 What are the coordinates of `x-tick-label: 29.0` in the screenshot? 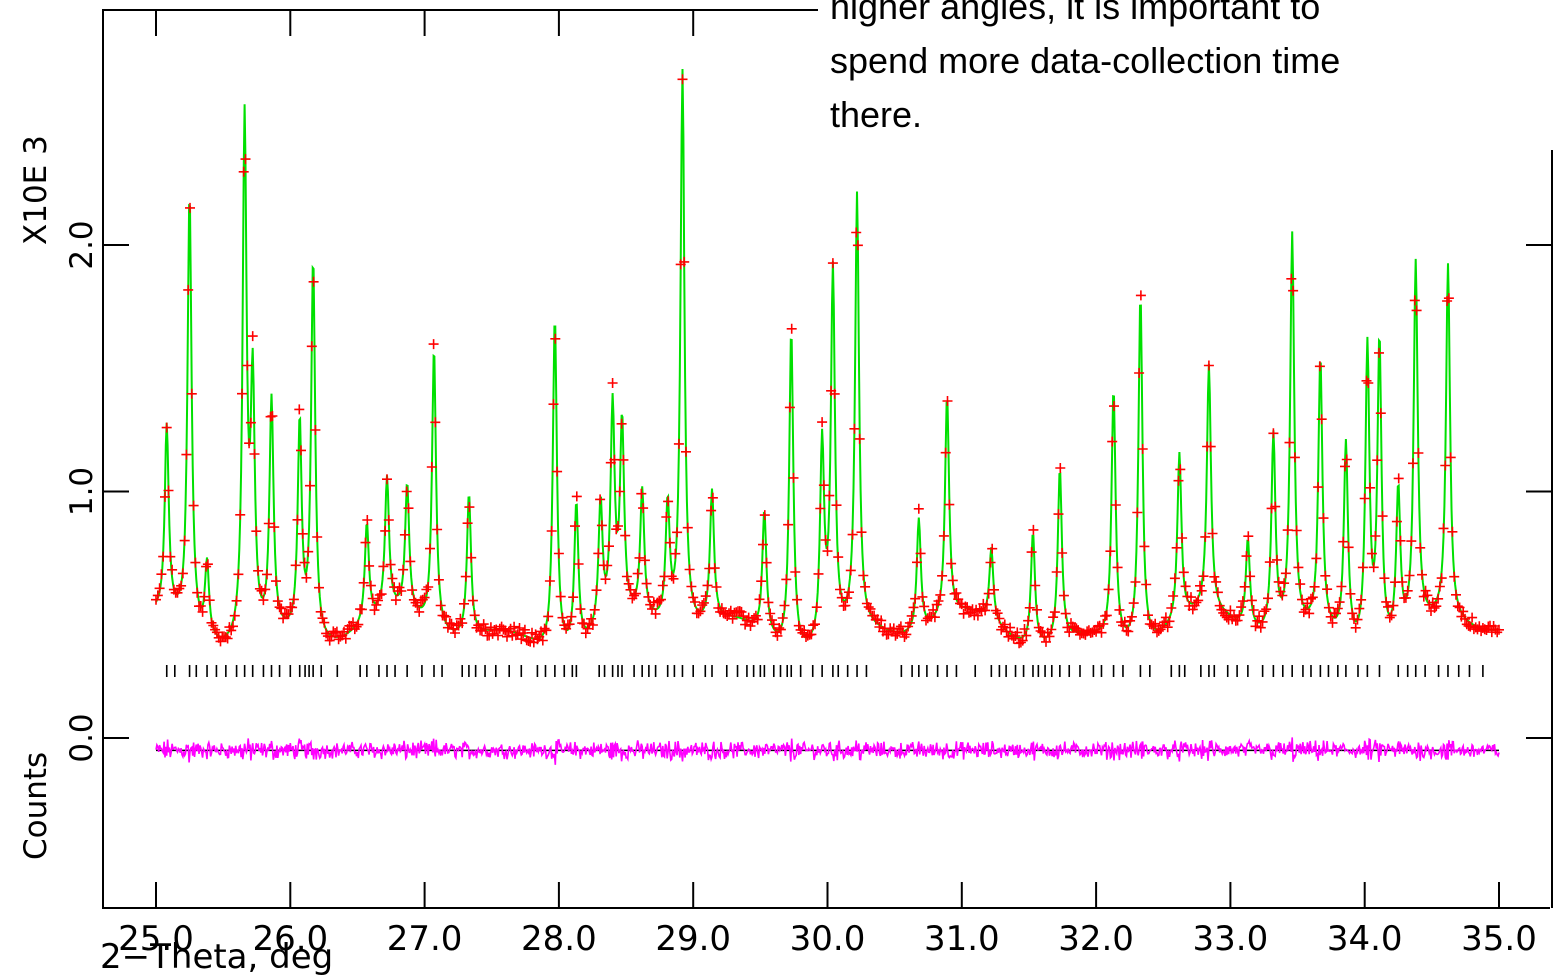 It's located at (693, 939).